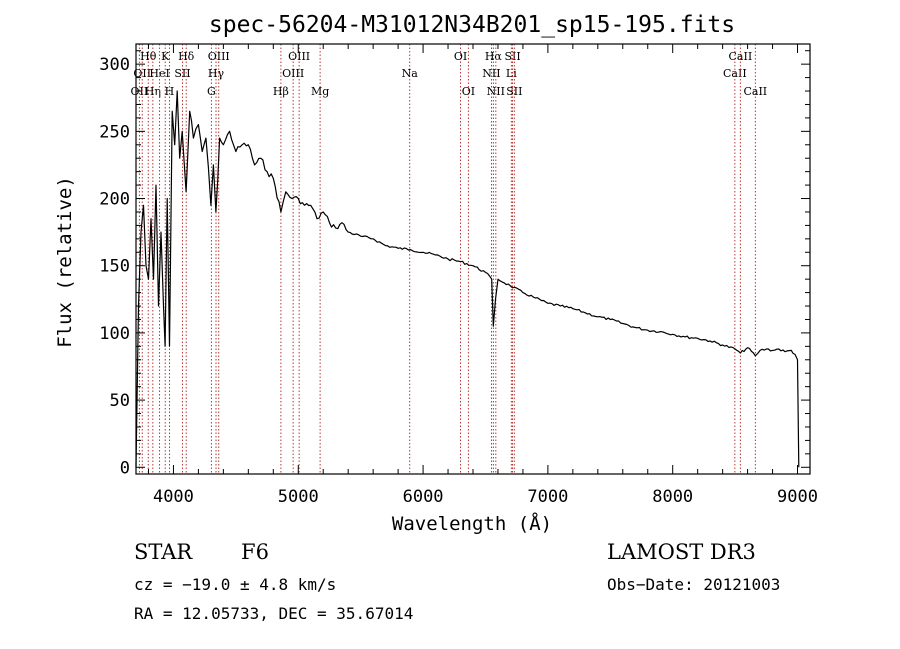 The image size is (900, 649). Describe the element at coordinates (494, 56) in the screenshot. I see `line-marker-label-20: Hα` at that location.